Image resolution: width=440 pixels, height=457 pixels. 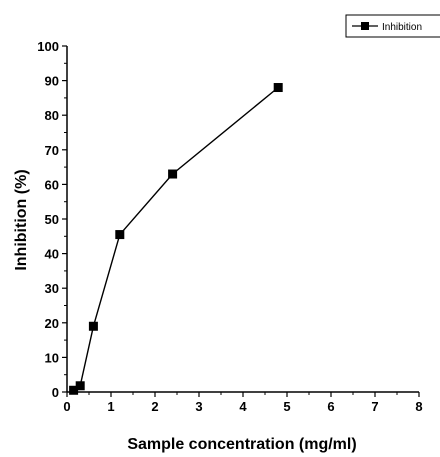 I want to click on x-tick-label: 7, so click(x=374, y=406).